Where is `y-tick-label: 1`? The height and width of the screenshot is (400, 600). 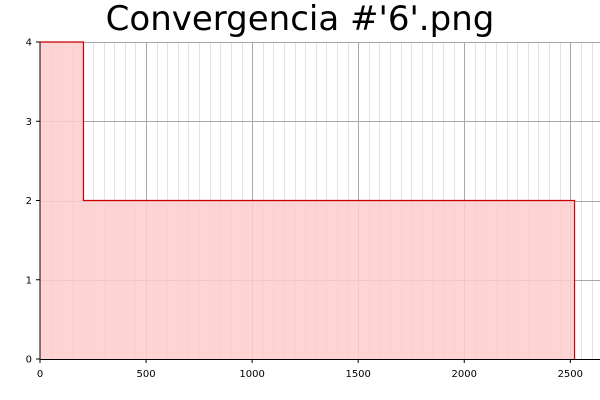
y-tick-label: 1 is located at coordinates (29, 280).